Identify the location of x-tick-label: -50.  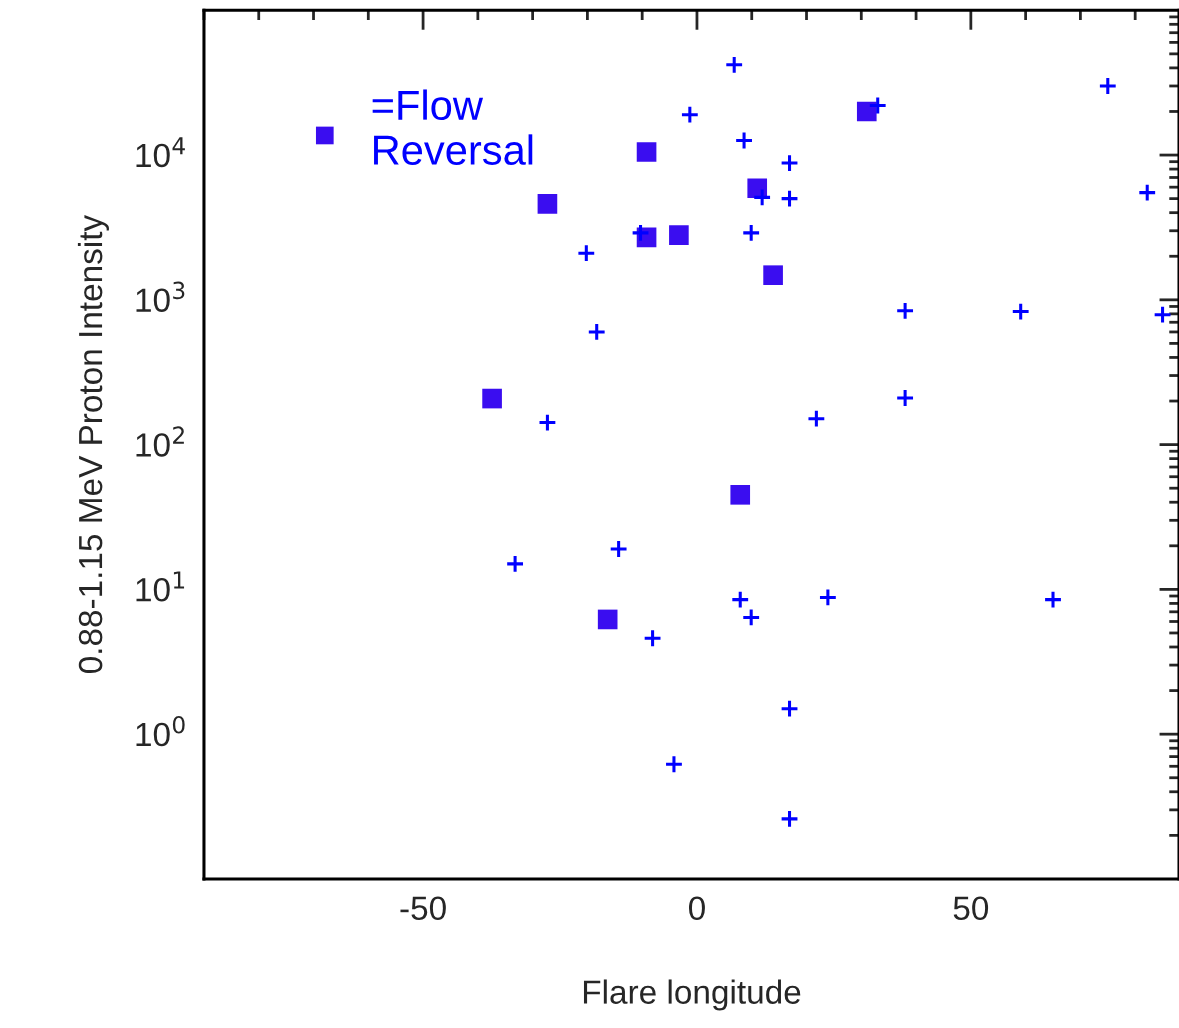
(423, 908).